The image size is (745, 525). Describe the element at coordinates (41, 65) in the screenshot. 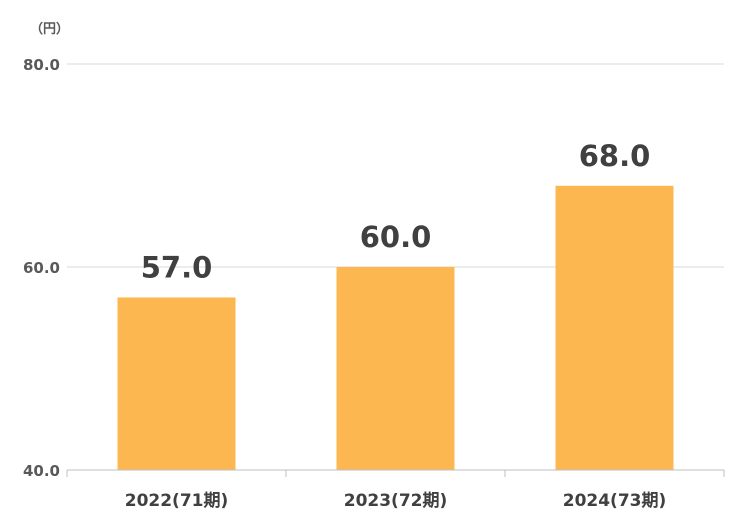

I see `y-tick-label: 80.0` at that location.